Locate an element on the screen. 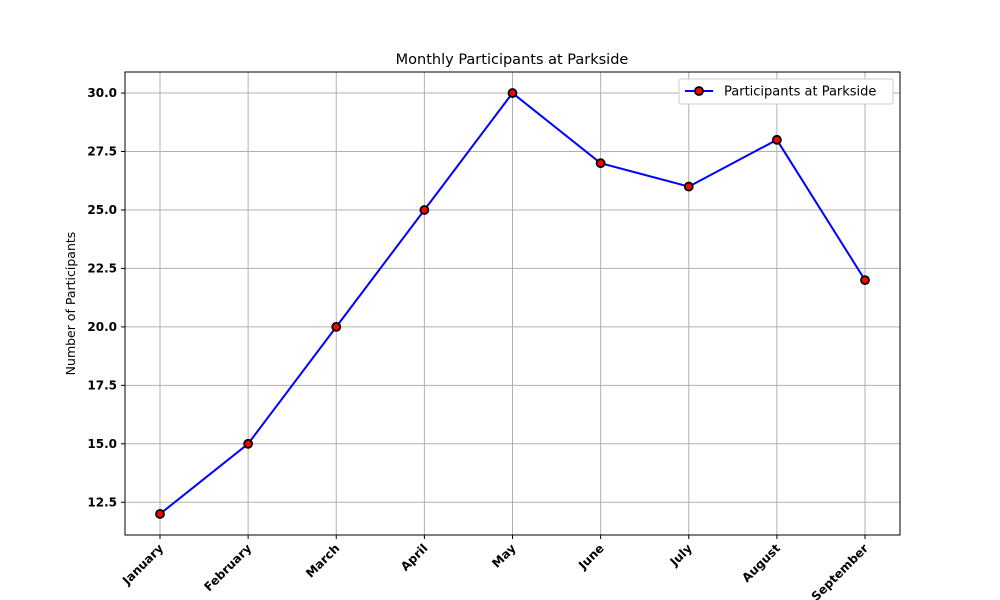  x-tick-label: August is located at coordinates (761, 563).